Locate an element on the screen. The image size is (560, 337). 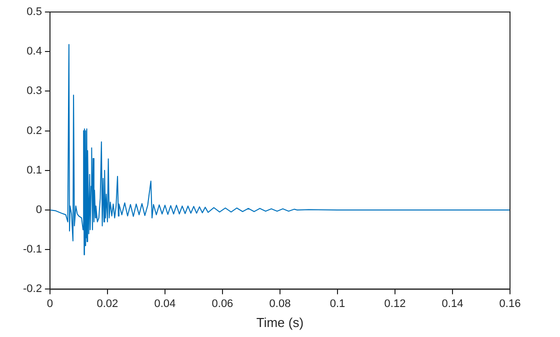
x-tick-label: 0.04 is located at coordinates (165, 304).